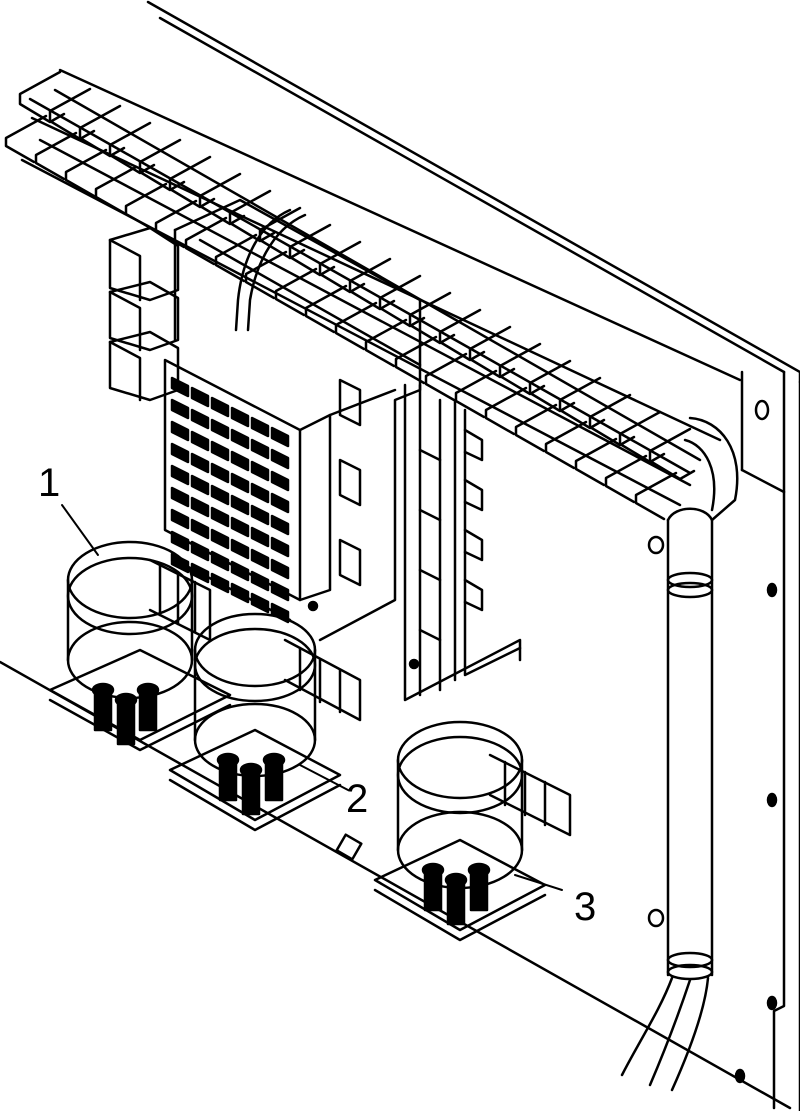 The height and width of the screenshot is (1111, 800). Describe the element at coordinates (679, 754) in the screenshot. I see `cable-guide-tube` at that location.